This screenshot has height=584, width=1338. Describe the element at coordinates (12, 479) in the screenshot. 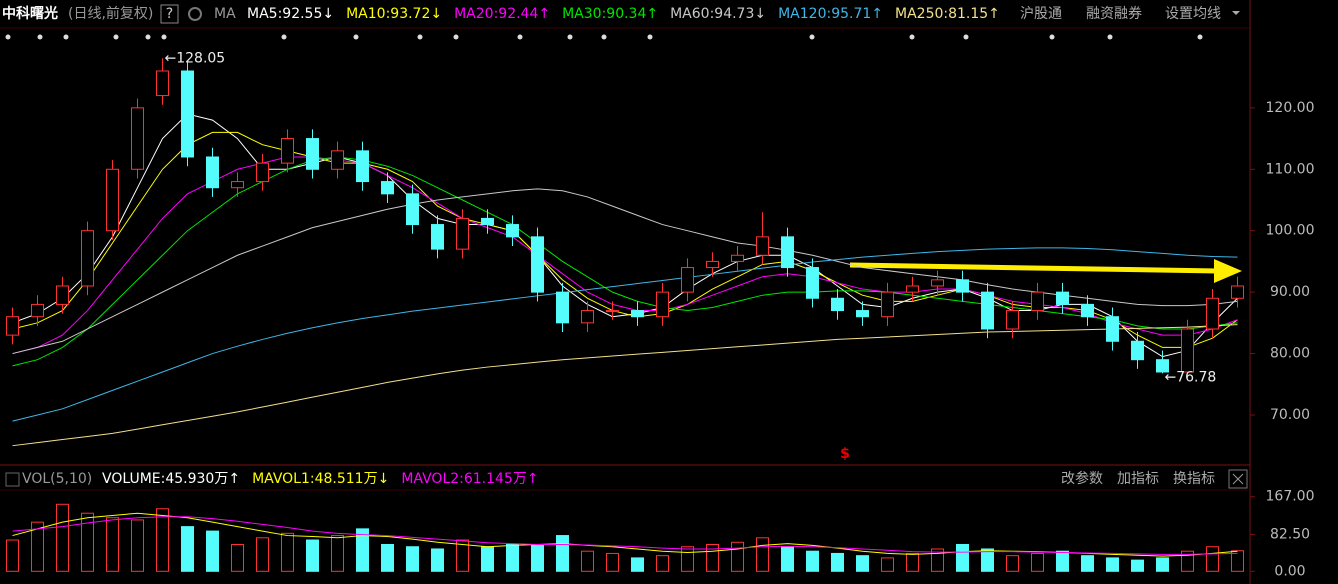

I see `collapse-box` at that location.